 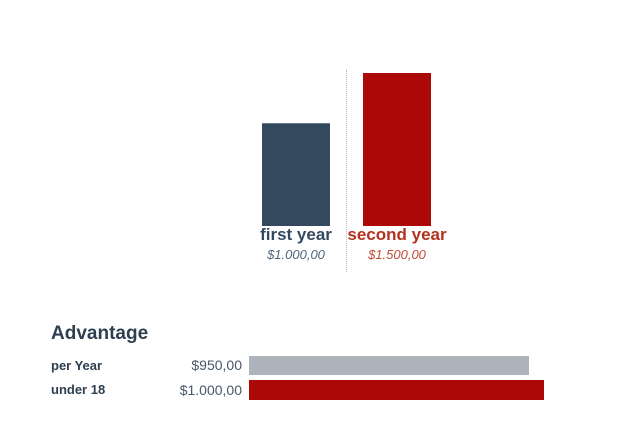 I want to click on advantage-row-label: per Year, so click(x=77, y=365).